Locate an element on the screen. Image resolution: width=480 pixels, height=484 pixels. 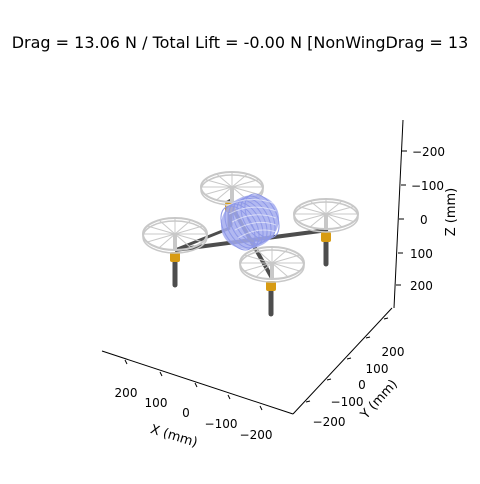
x-tick-label: −100 is located at coordinates (221, 424).